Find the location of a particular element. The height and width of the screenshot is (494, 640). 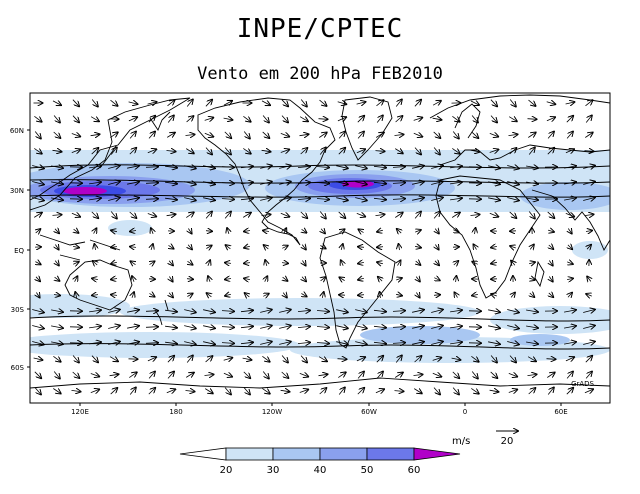

lon-label-180: 180 is located at coordinates (175, 412).